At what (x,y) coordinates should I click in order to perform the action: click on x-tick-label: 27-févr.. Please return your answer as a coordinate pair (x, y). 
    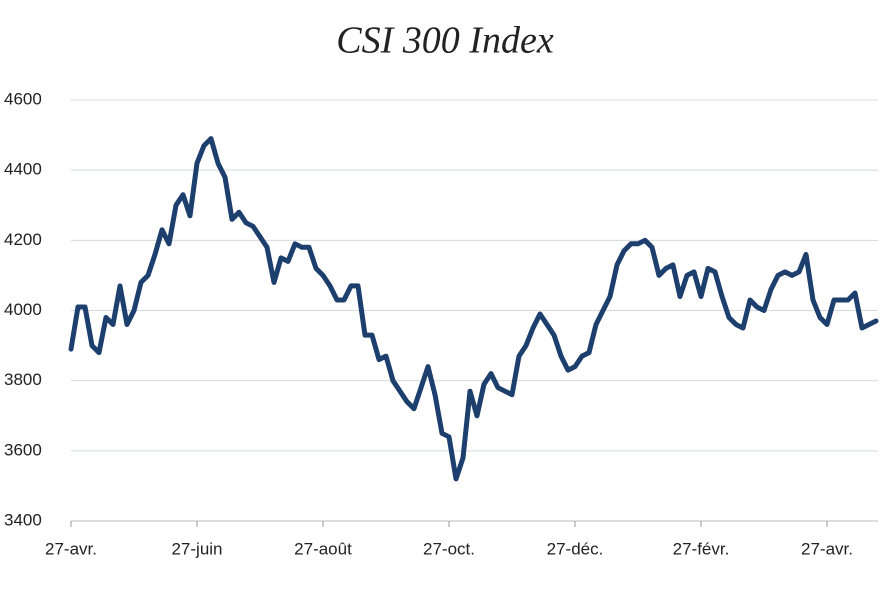
    Looking at the image, I should click on (701, 548).